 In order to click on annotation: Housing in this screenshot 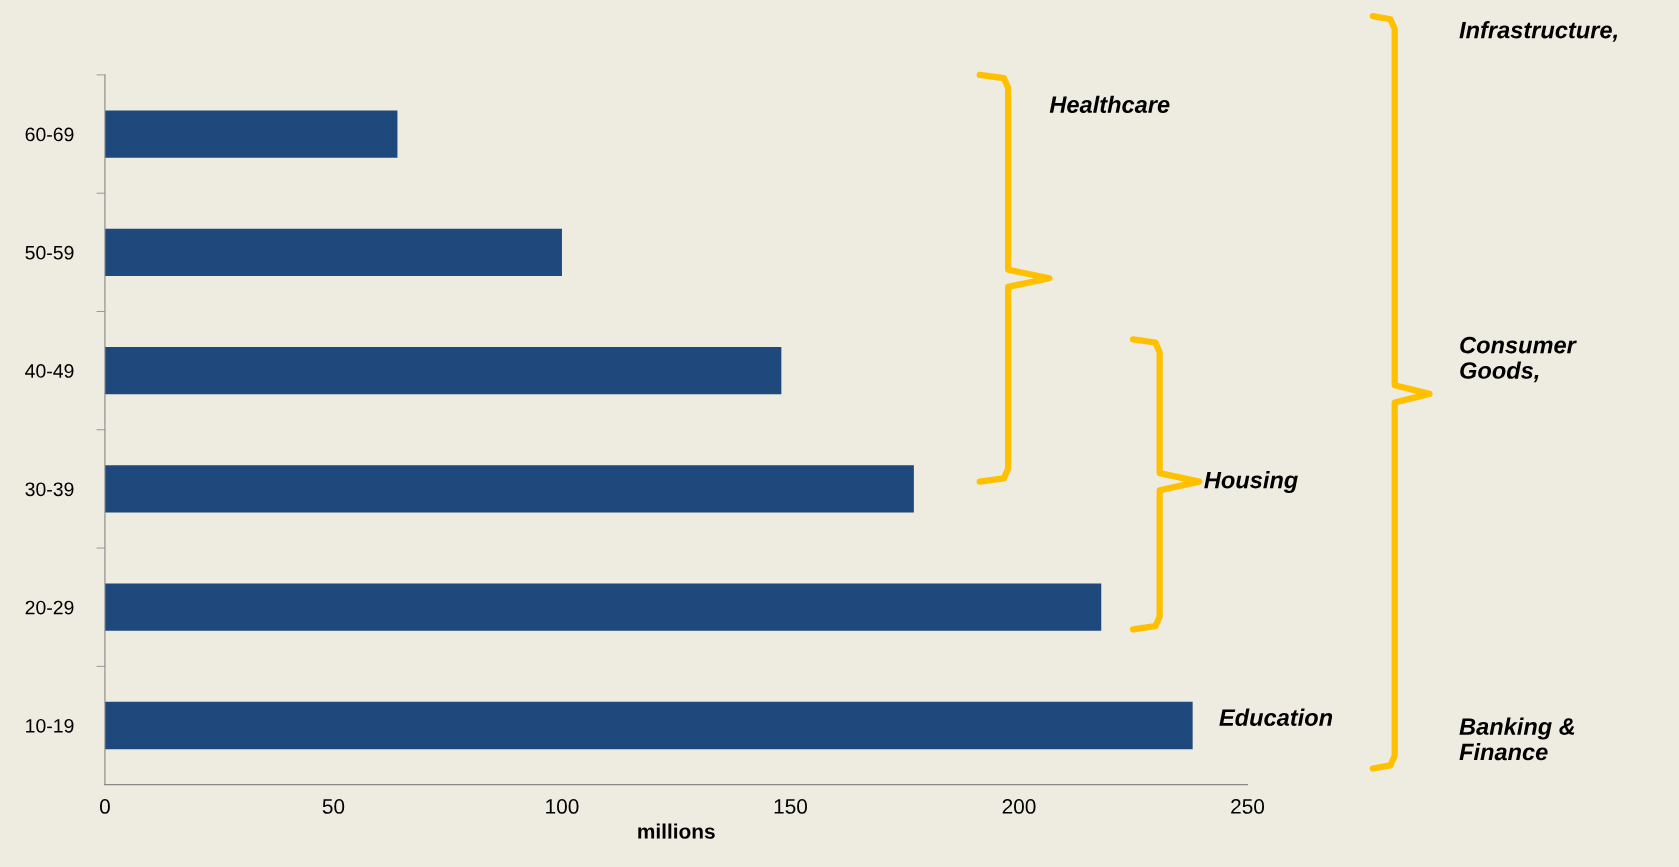, I will do `click(1251, 482)`.